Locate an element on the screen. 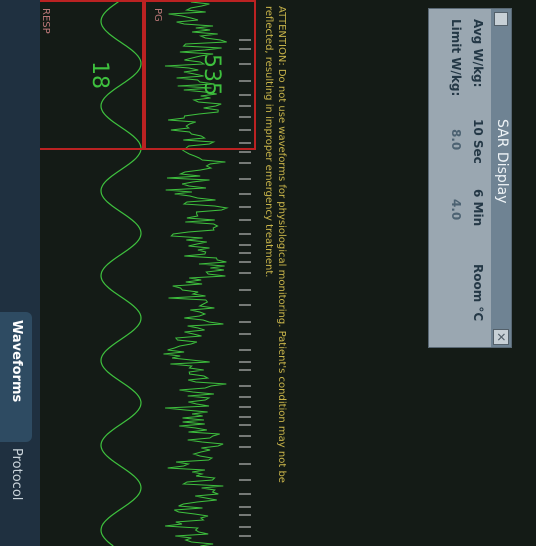 This screenshot has height=546, width=536. resp-value: 18 is located at coordinates (99, 75).